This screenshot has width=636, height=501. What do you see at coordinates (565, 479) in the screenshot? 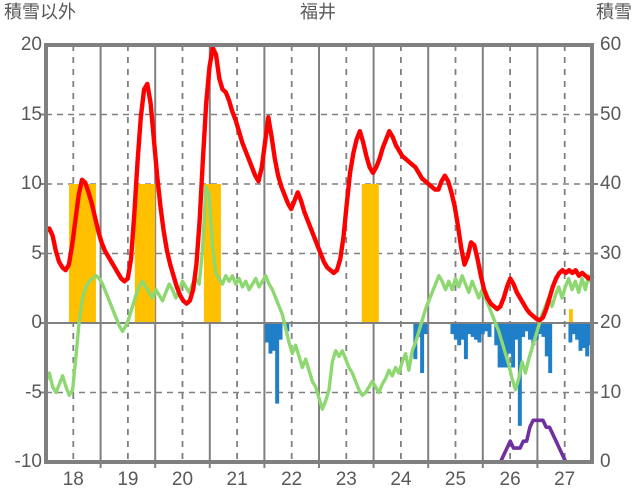
I see `x-axis-tick: 27` at bounding box center [565, 479].